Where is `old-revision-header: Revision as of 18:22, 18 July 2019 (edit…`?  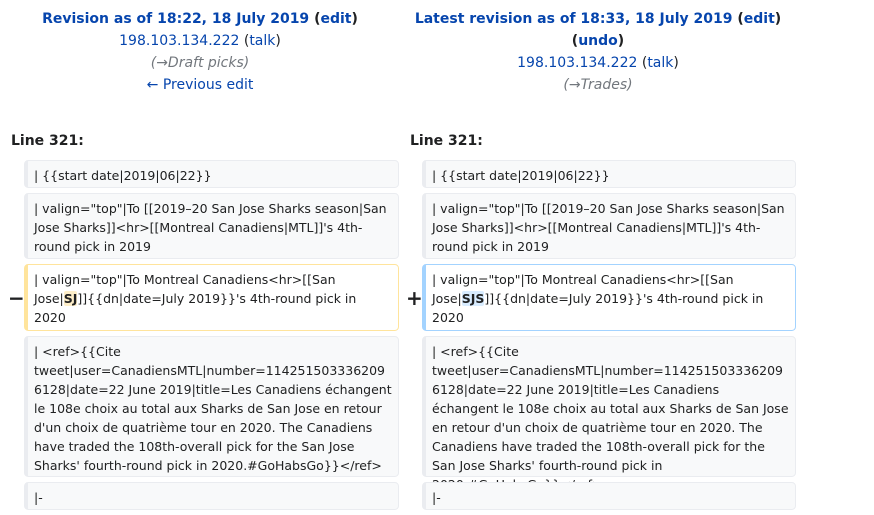
old-revision-header: Revision as of 18:22, 18 July 2019 (edit… is located at coordinates (200, 52).